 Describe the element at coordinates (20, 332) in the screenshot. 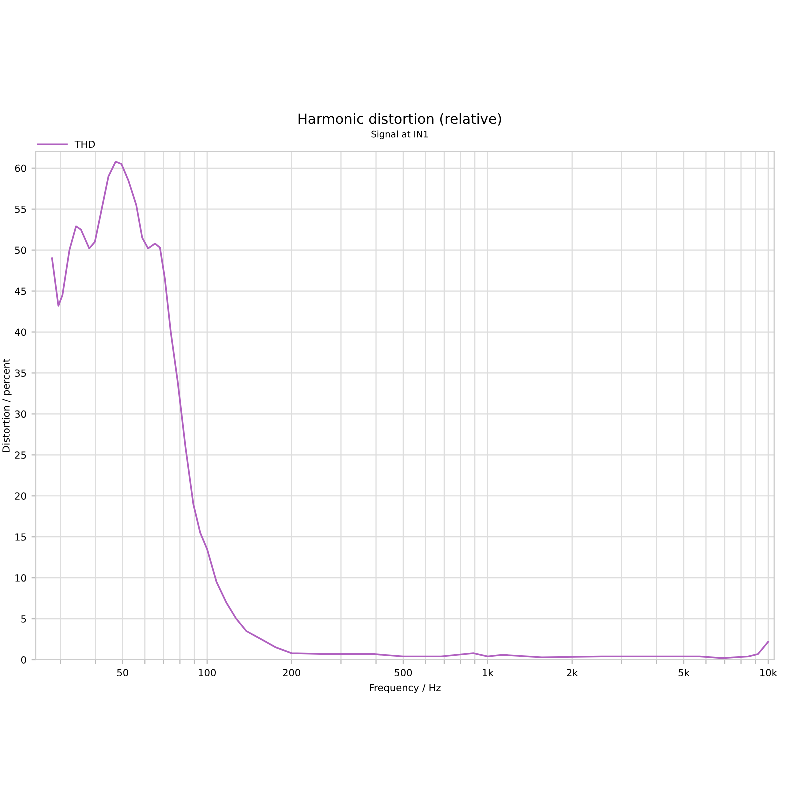

I see `y-tick-label: 40` at that location.